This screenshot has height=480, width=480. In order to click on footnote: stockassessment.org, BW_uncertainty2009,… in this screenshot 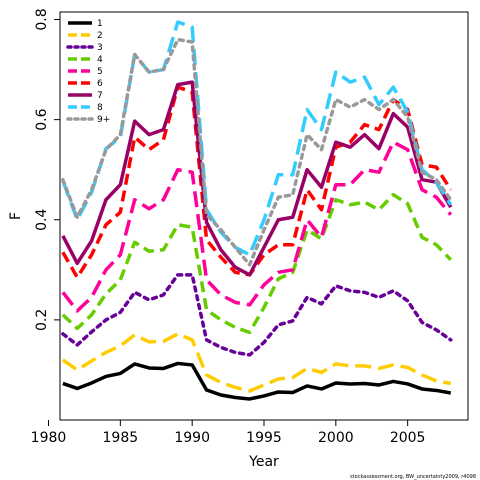, I will do `click(413, 477)`.